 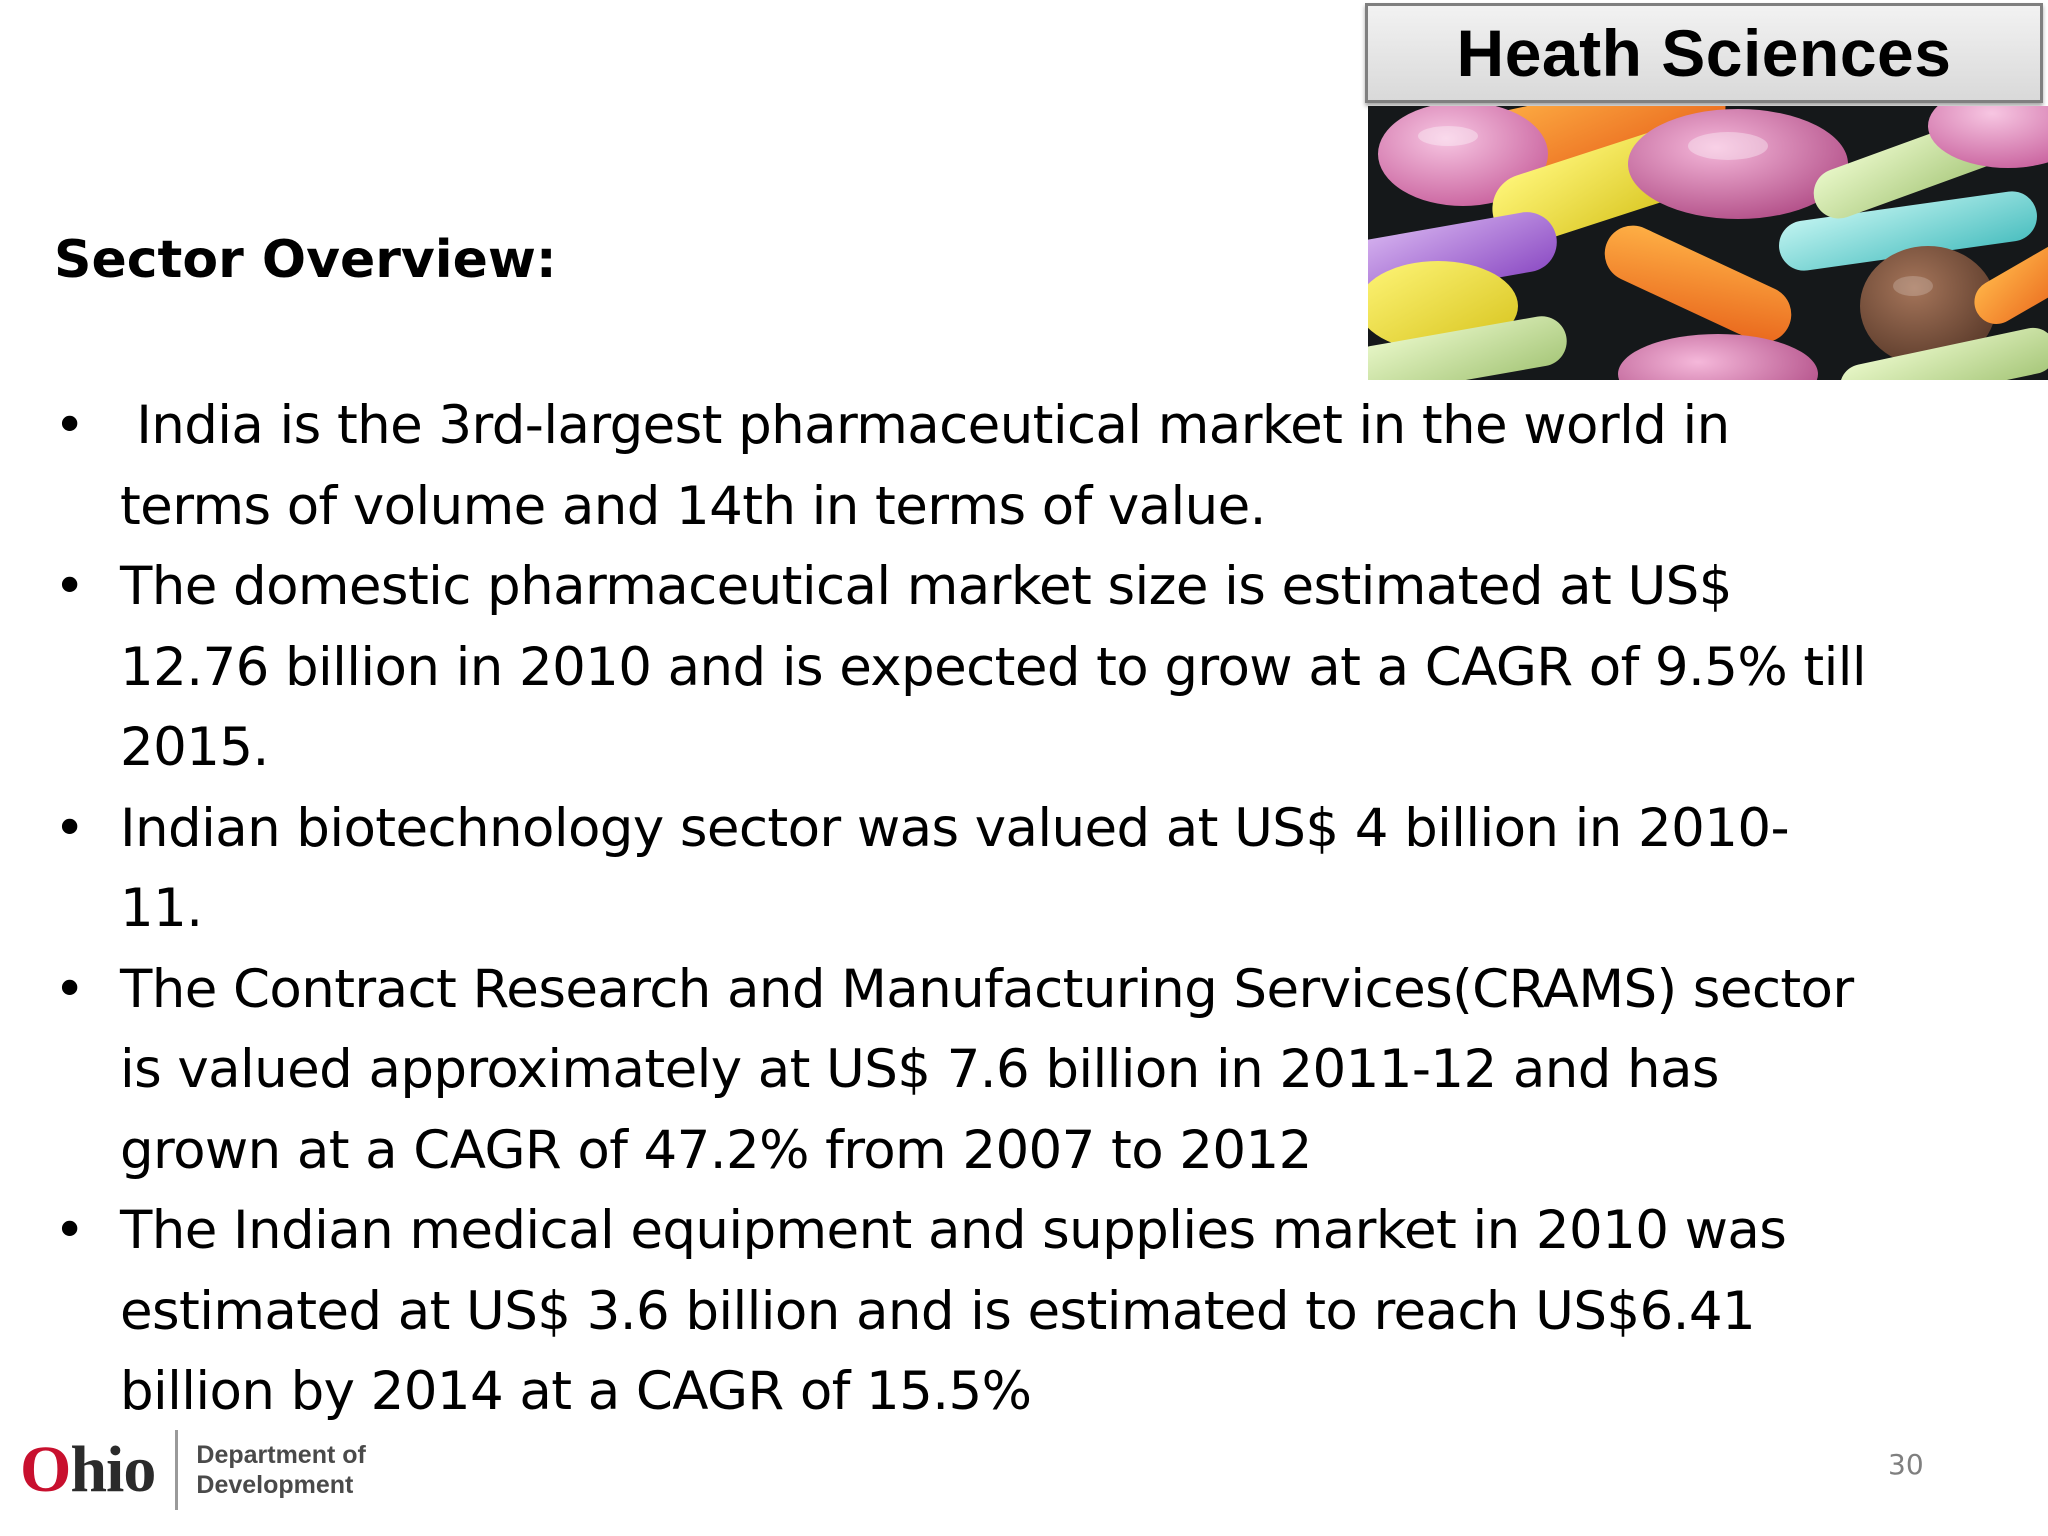 I want to click on section-title: Sector Overview:, so click(x=305, y=260).